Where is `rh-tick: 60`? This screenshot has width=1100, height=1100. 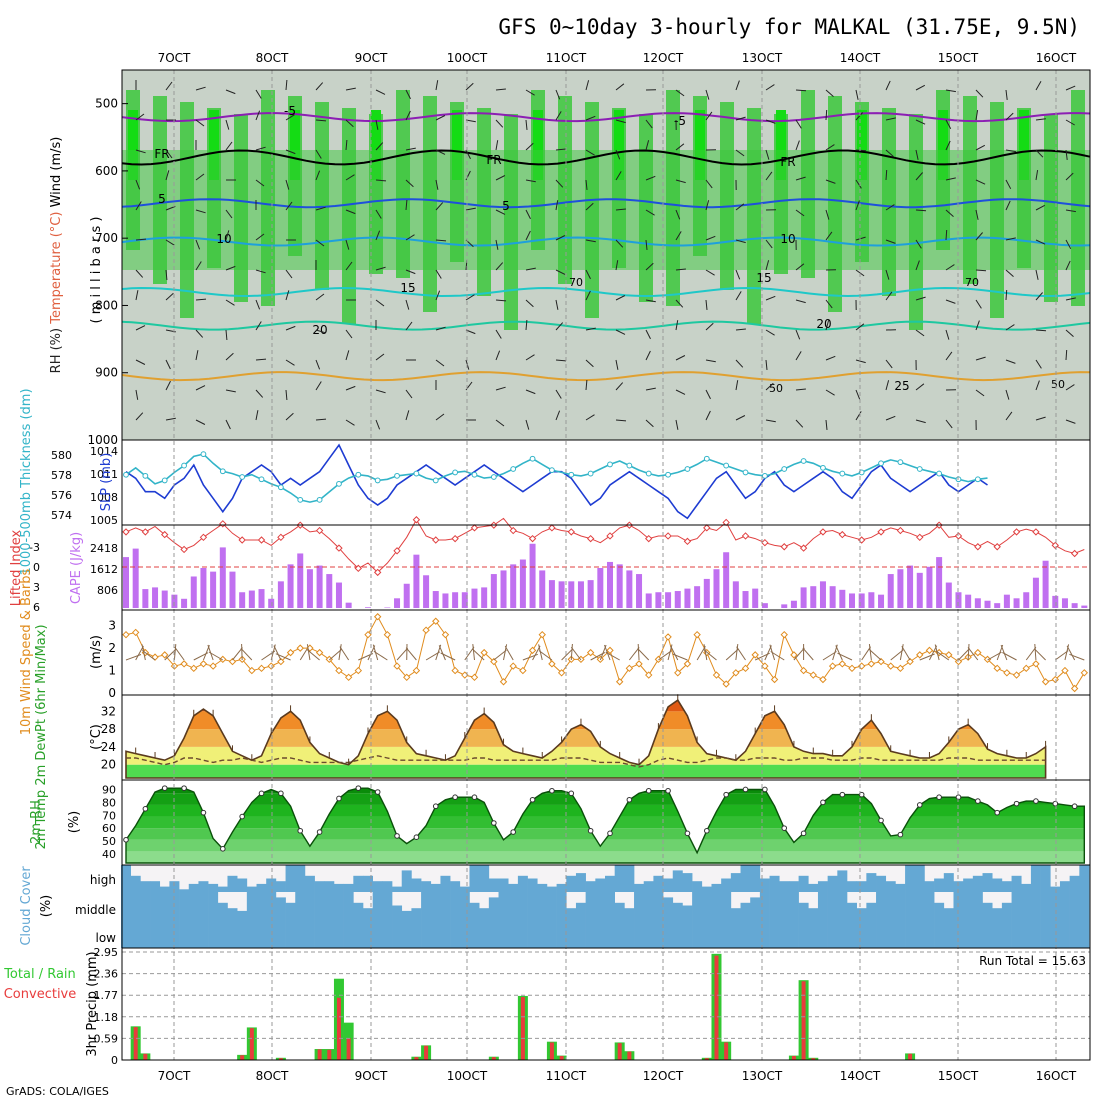 rh-tick: 60 is located at coordinates (109, 828).